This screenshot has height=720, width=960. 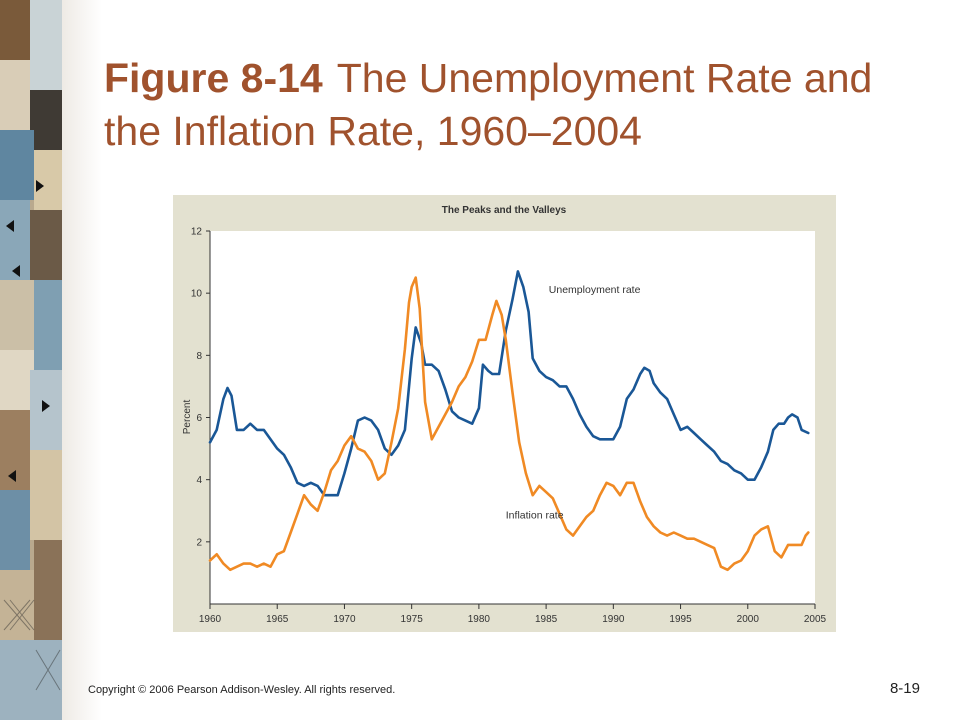 What do you see at coordinates (187, 417) in the screenshot?
I see `y-axis-label: Percent` at bounding box center [187, 417].